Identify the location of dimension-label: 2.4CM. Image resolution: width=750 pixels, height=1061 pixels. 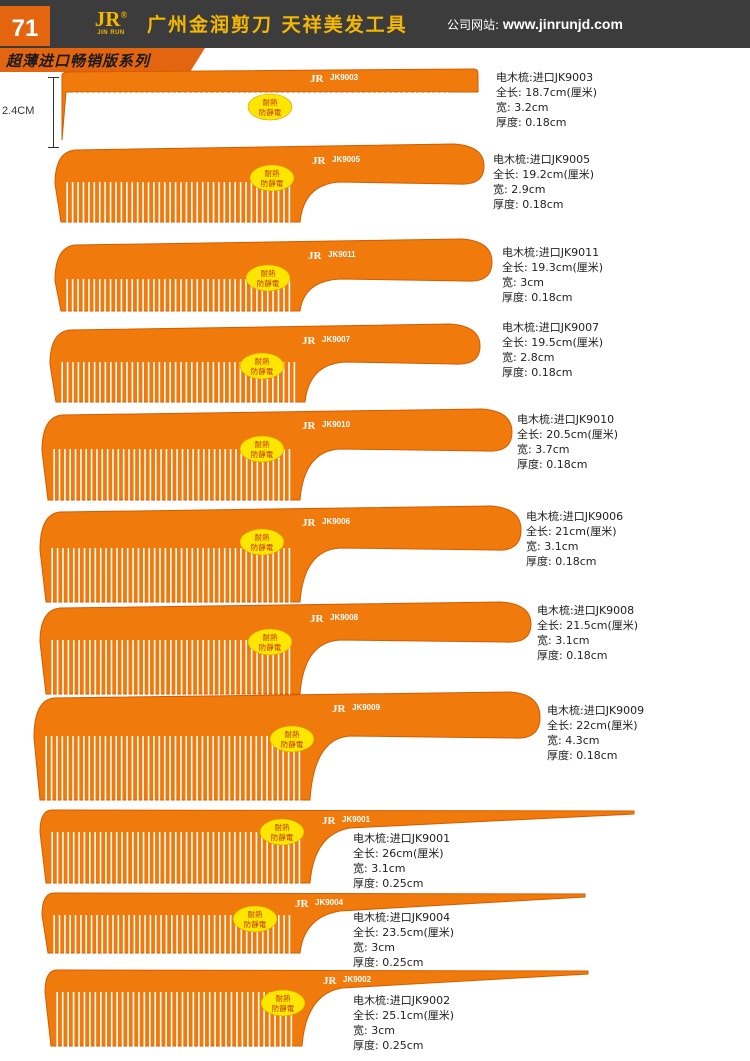
(18, 111).